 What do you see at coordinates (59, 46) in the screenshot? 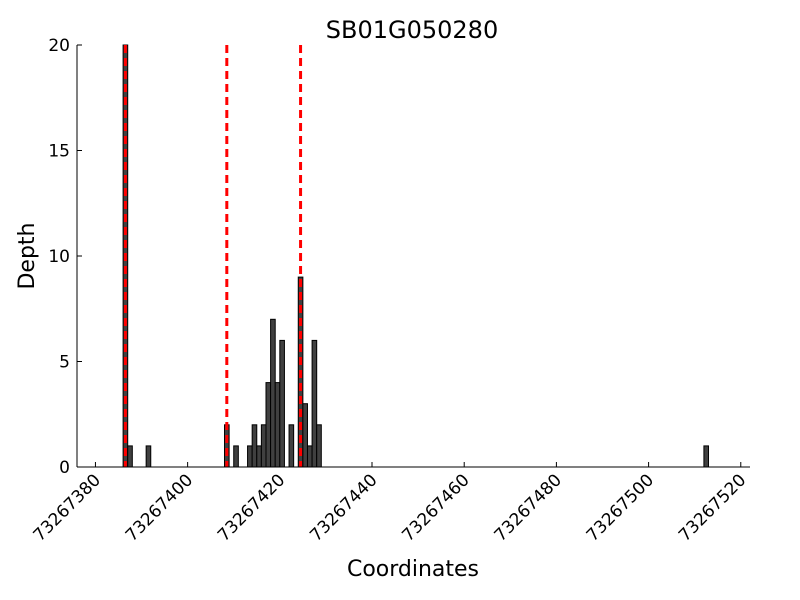
I see `y-tick-label: 20` at bounding box center [59, 46].